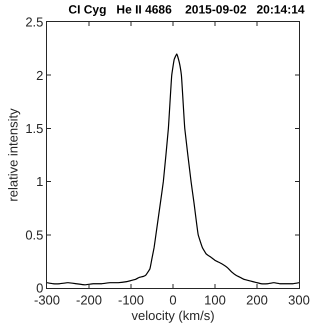 This screenshot has width=333, height=333. What do you see at coordinates (186, 9) in the screenshot?
I see `chart-title: CI Cyg He II 4686 2015-09-02 20:14:14` at bounding box center [186, 9].